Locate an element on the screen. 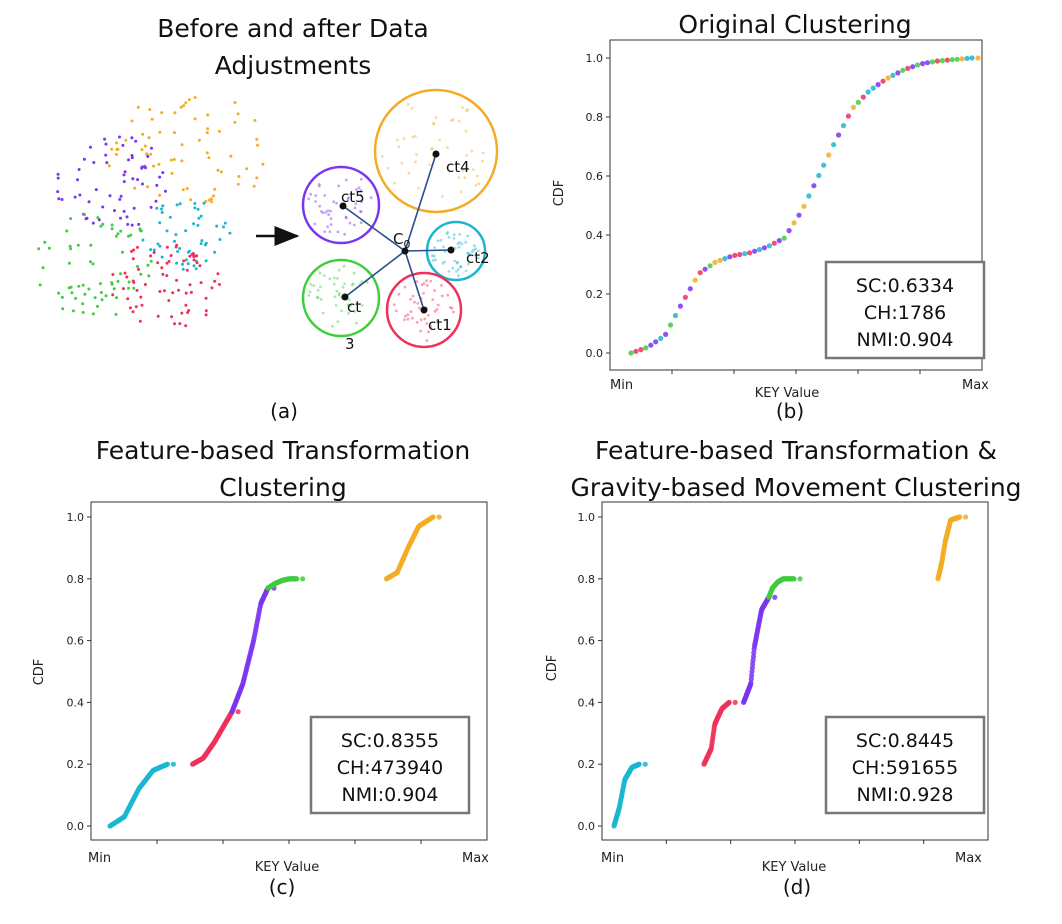  panel-c-xtick-min-label: Min is located at coordinates (99, 858).